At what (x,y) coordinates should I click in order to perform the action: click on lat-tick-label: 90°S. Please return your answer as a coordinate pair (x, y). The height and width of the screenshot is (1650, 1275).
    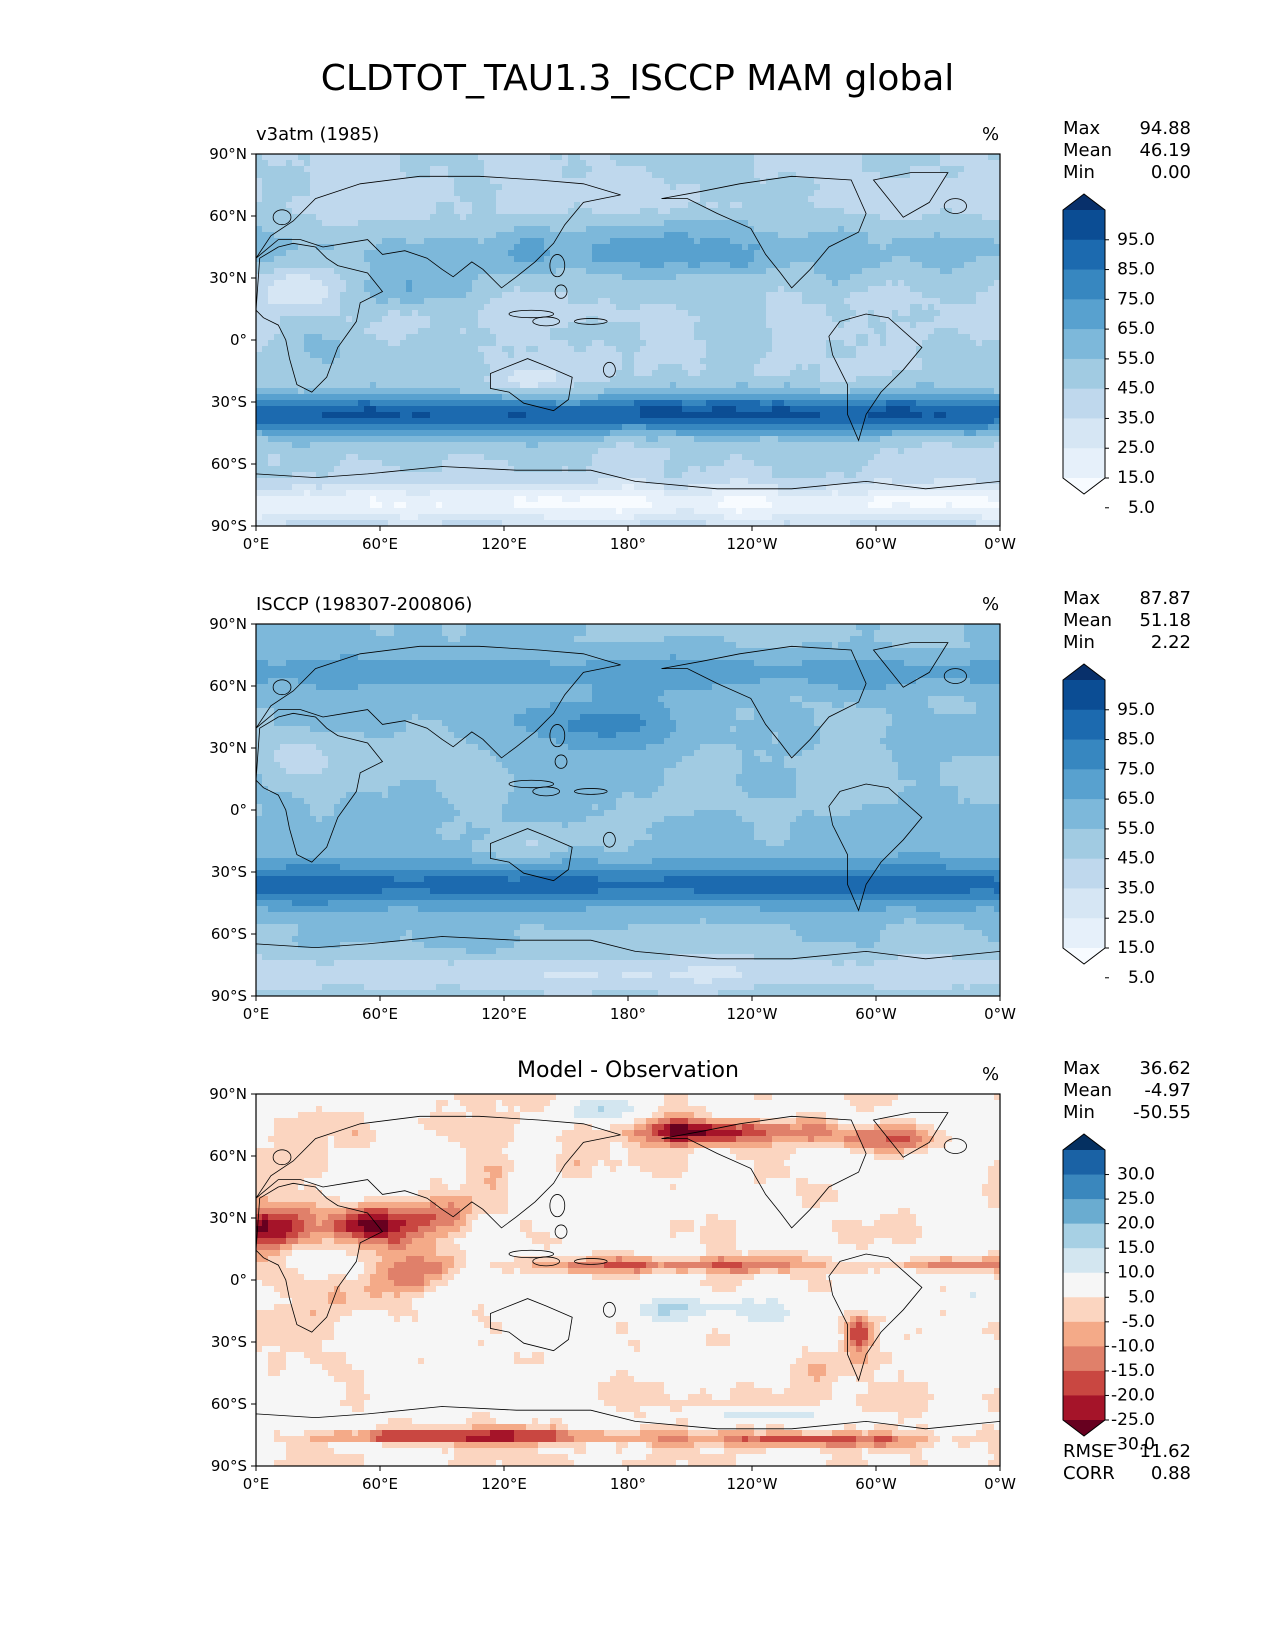
    Looking at the image, I should click on (229, 1466).